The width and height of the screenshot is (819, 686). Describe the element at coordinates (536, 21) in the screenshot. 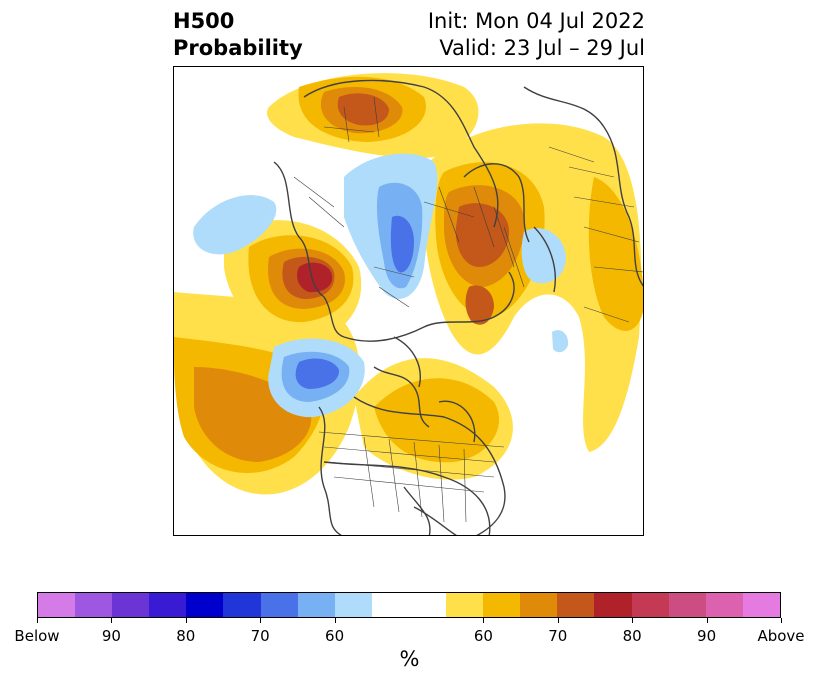

I see `init-date: Init: Mon 04 Jul 2022` at that location.